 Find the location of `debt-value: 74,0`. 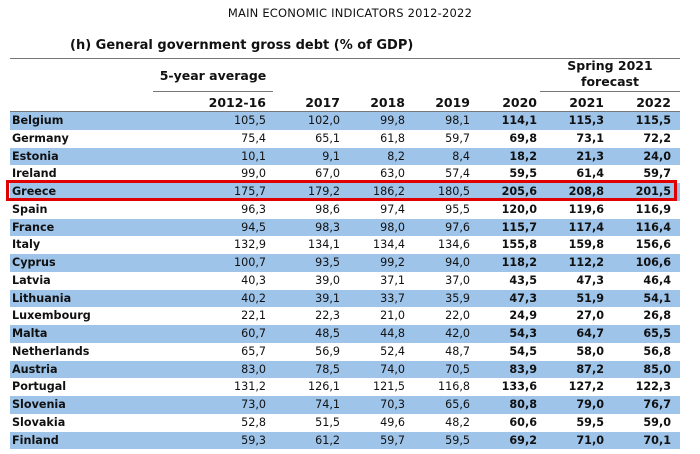

debt-value: 74,0 is located at coordinates (392, 369).